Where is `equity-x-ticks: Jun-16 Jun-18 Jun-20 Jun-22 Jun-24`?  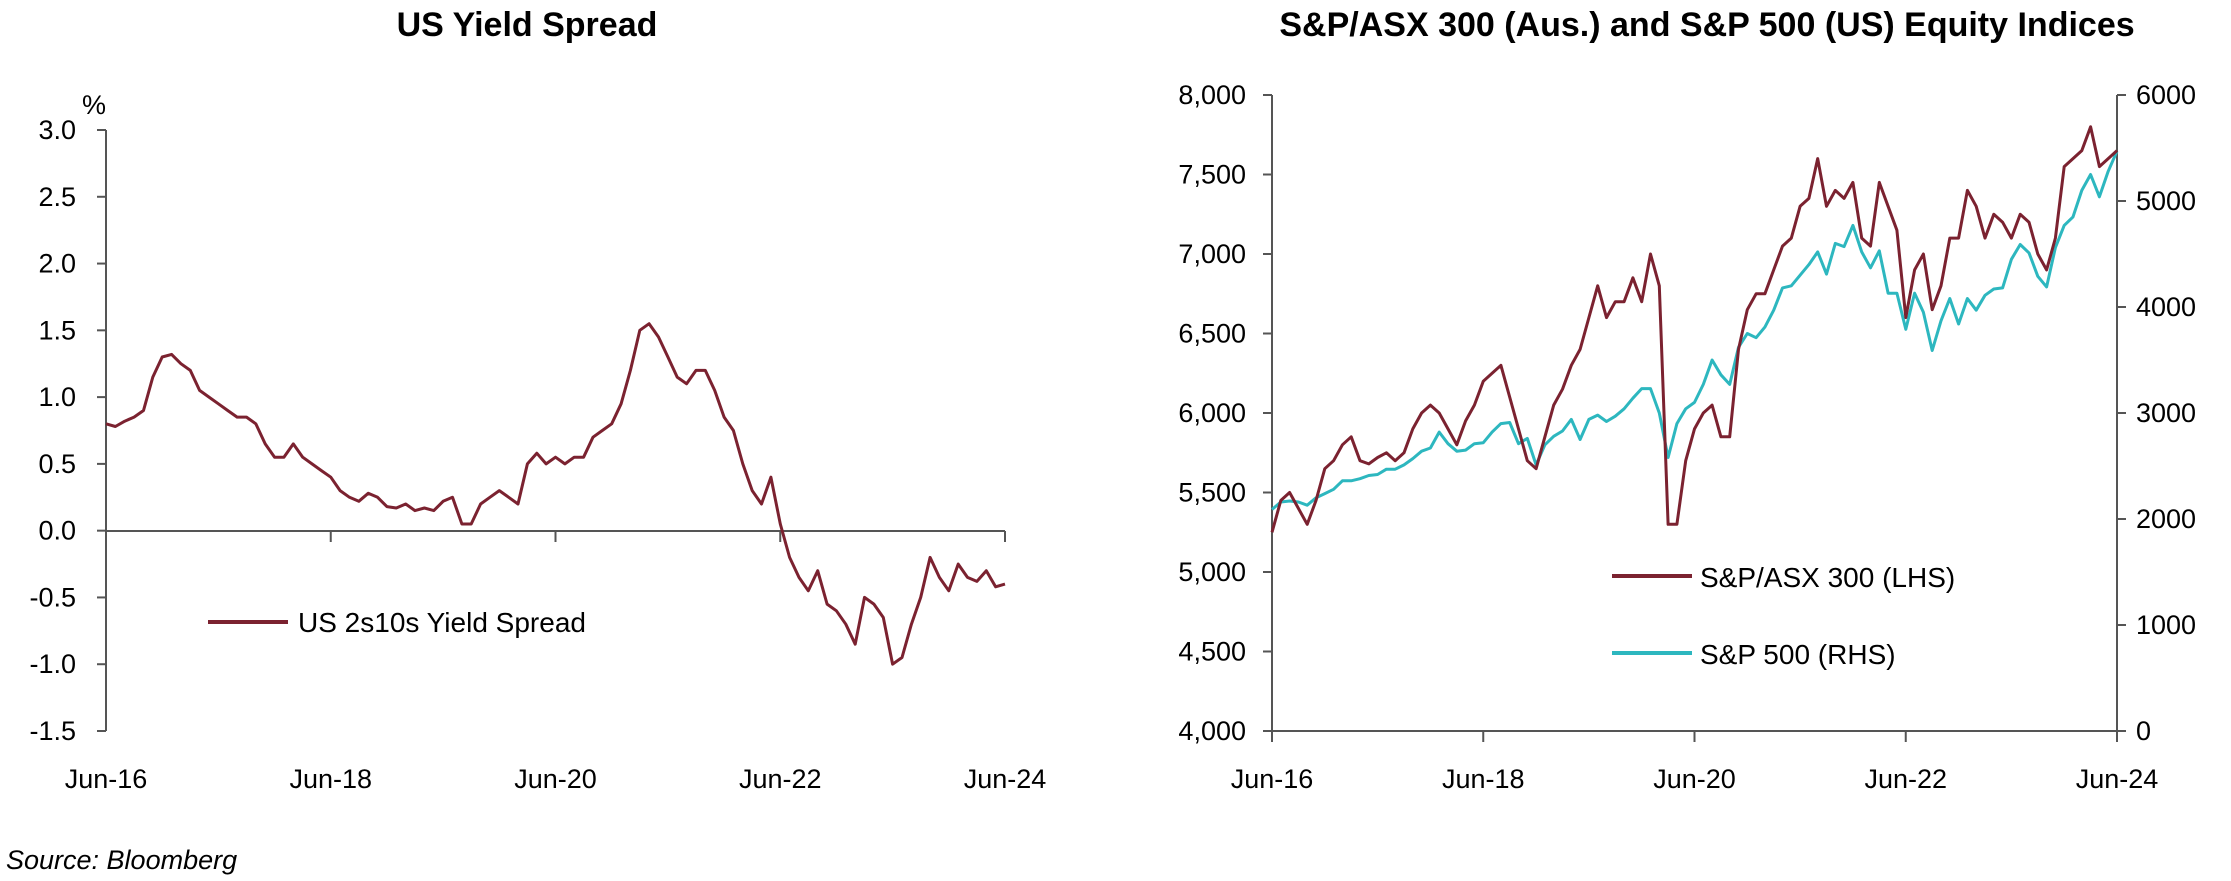
equity-x-ticks: Jun-16 Jun-18 Jun-20 Jun-22 Jun-24 is located at coordinates (1695, 762).